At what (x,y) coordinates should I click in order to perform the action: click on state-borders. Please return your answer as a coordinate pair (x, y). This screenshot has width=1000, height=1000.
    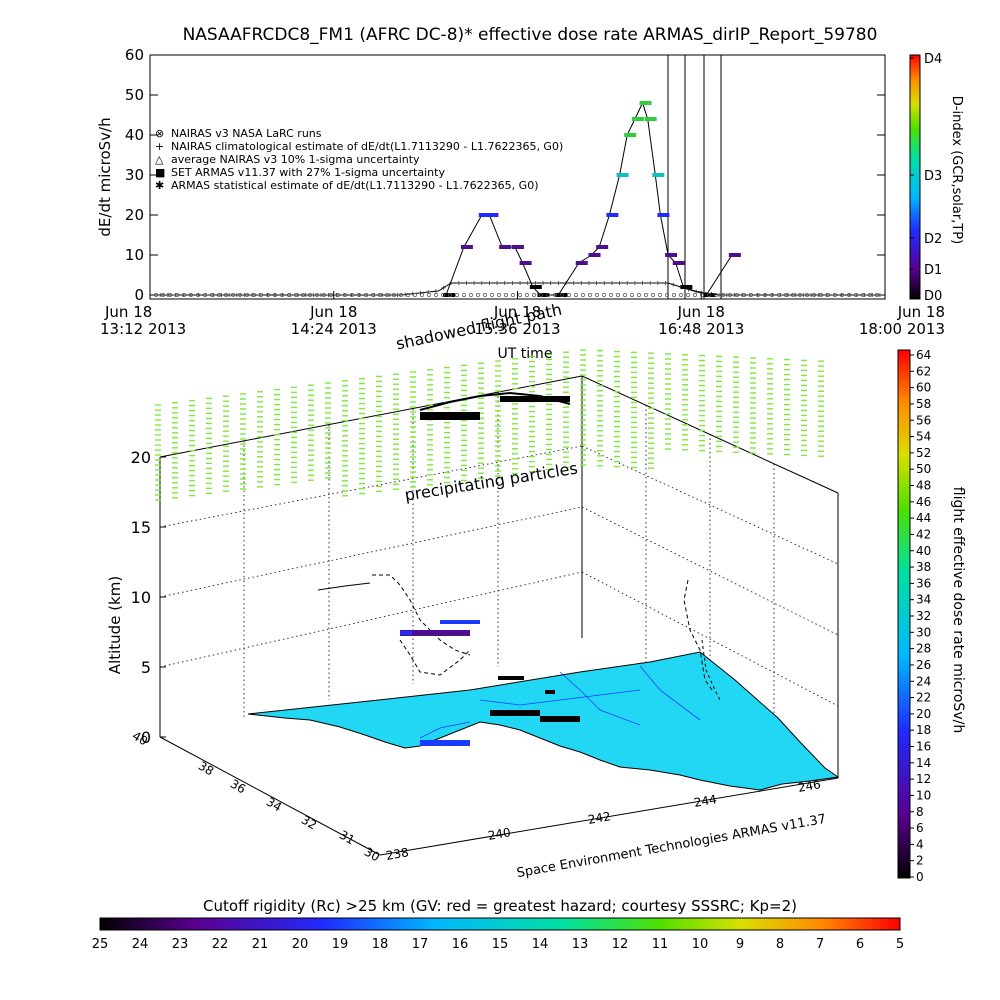
    Looking at the image, I should click on (560, 702).